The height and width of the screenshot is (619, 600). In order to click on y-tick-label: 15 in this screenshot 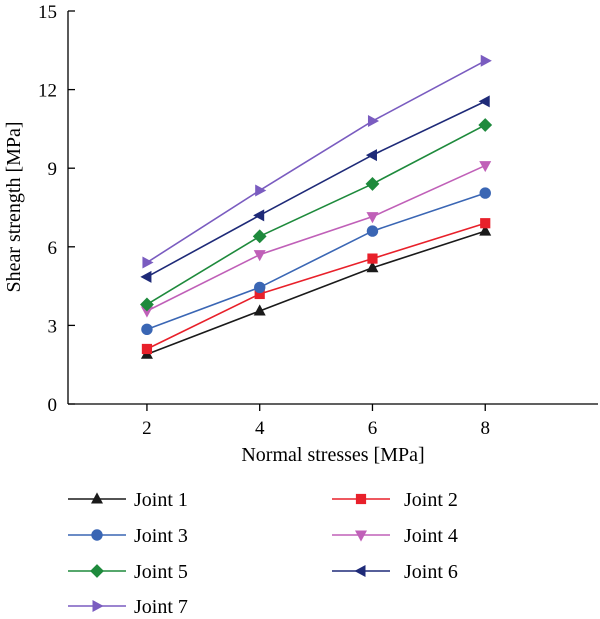, I will do `click(47, 12)`.